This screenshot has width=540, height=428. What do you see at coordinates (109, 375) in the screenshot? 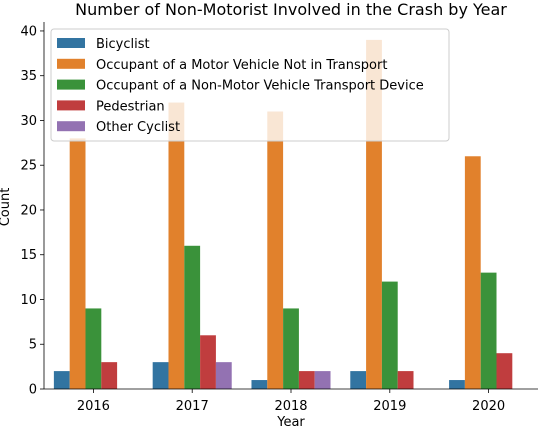
I see `bar-pedestrian-2016` at bounding box center [109, 375].